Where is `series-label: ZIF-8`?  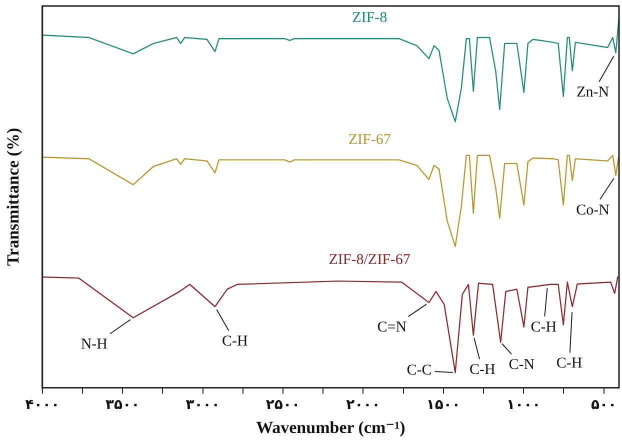
series-label: ZIF-8 is located at coordinates (370, 18).